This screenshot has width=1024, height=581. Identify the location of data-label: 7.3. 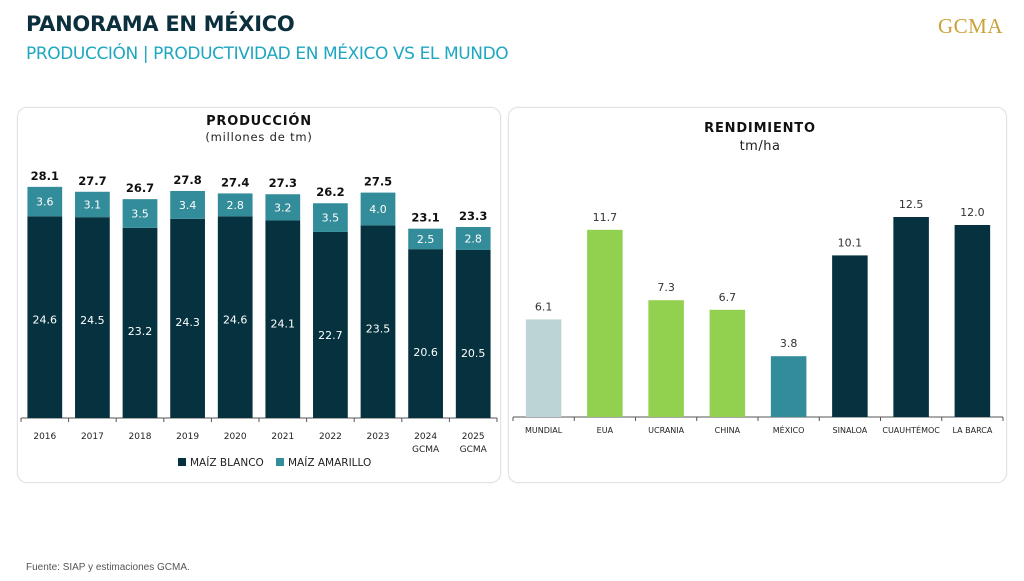
(666, 287).